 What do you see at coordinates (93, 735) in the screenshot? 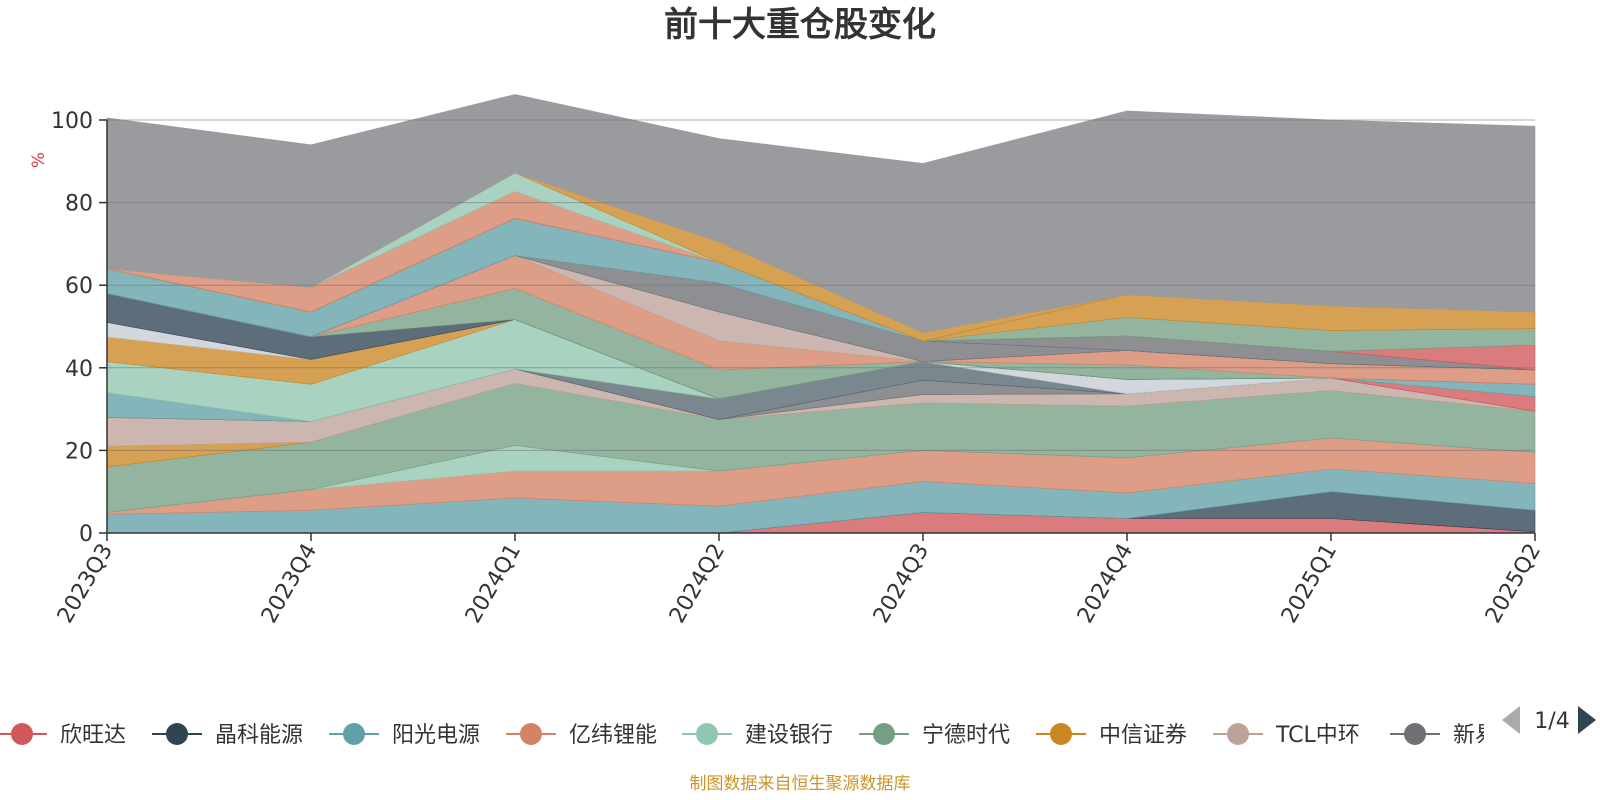
I see `legend-label: 欣旺达` at bounding box center [93, 735].